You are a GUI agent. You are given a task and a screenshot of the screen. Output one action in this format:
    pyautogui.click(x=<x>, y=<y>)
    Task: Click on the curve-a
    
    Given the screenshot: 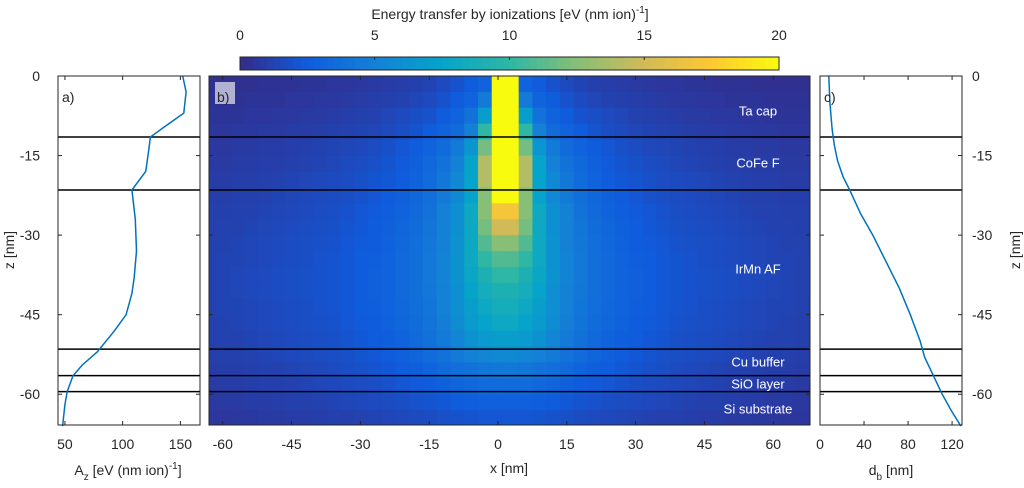 What is the action you would take?
    pyautogui.click(x=124, y=251)
    